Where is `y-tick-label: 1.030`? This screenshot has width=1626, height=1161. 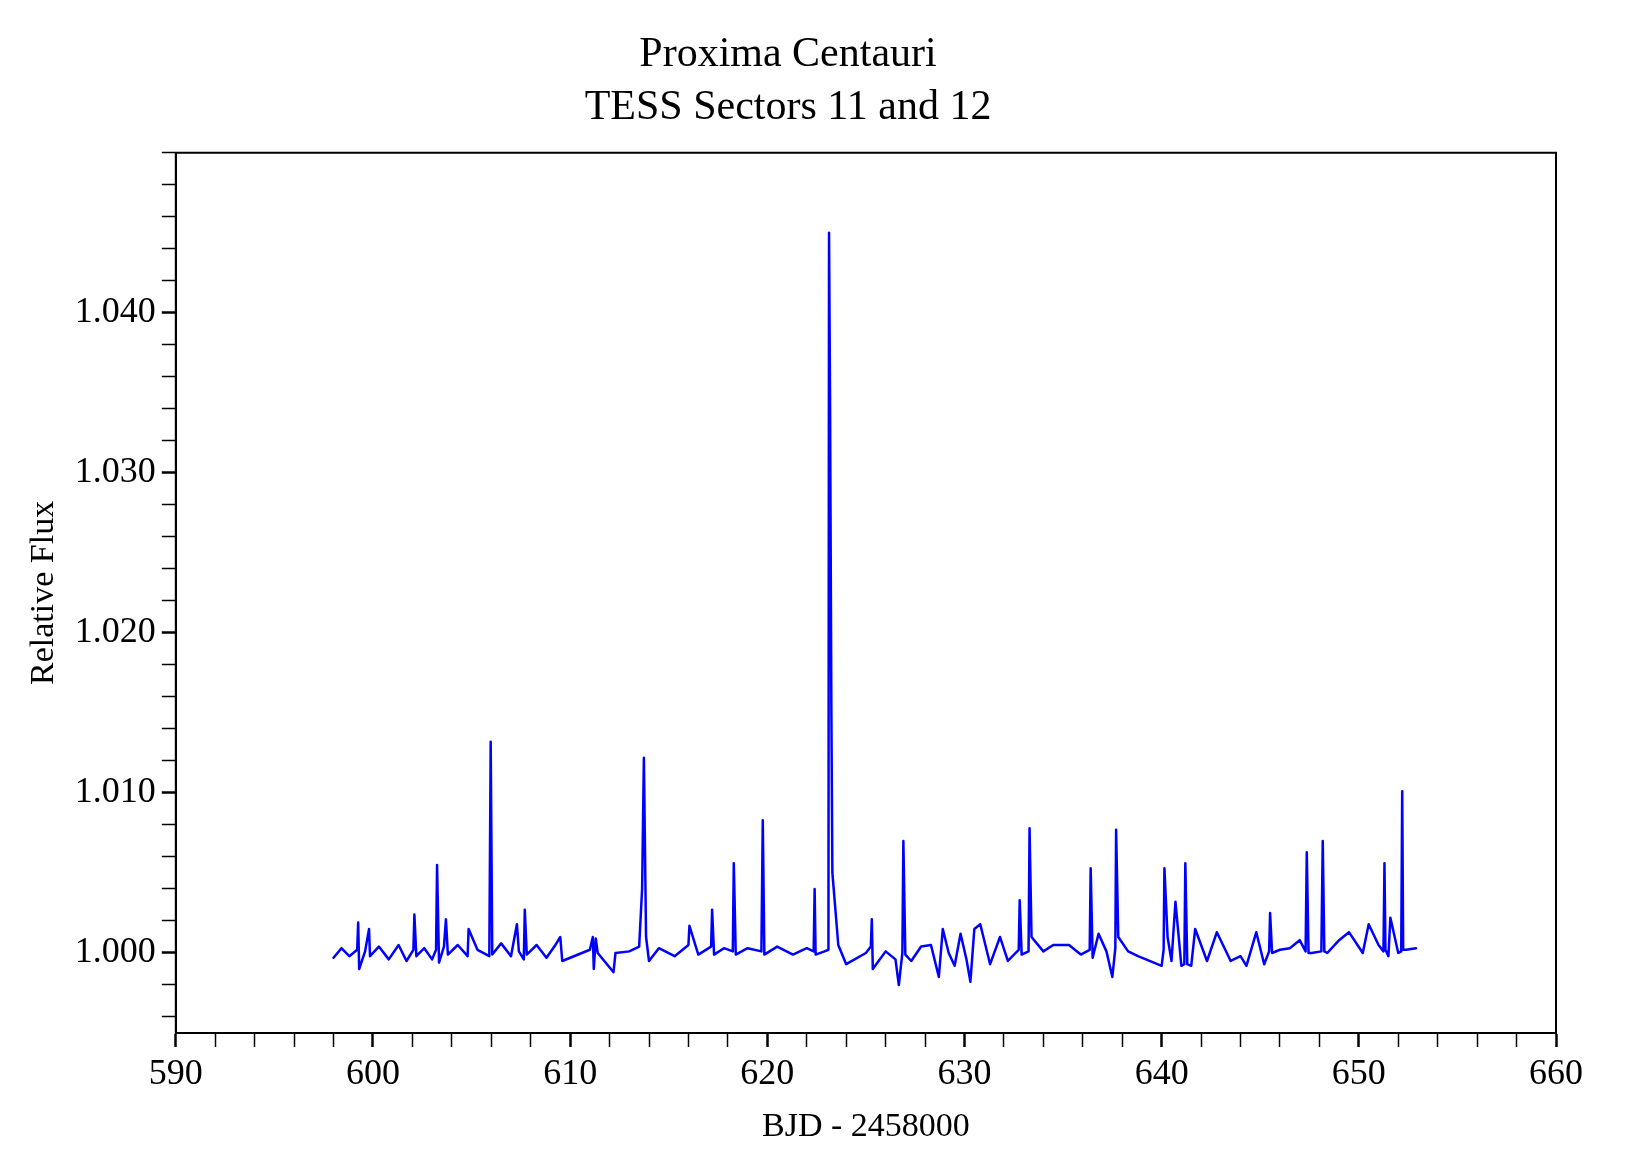
y-tick-label: 1.030 is located at coordinates (115, 470).